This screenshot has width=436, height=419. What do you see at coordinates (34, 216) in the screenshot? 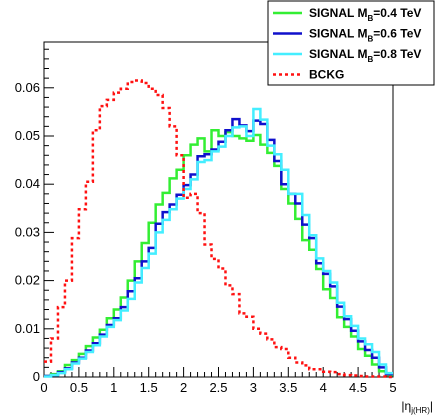
I see `y-axis: 0 0.01 0.02 0.03 0.04 0.05 0.06` at bounding box center [34, 216].